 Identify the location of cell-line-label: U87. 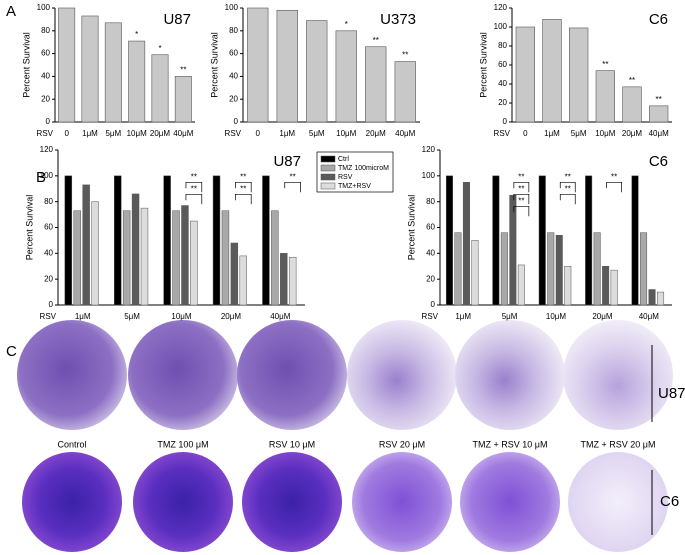
(671, 393).